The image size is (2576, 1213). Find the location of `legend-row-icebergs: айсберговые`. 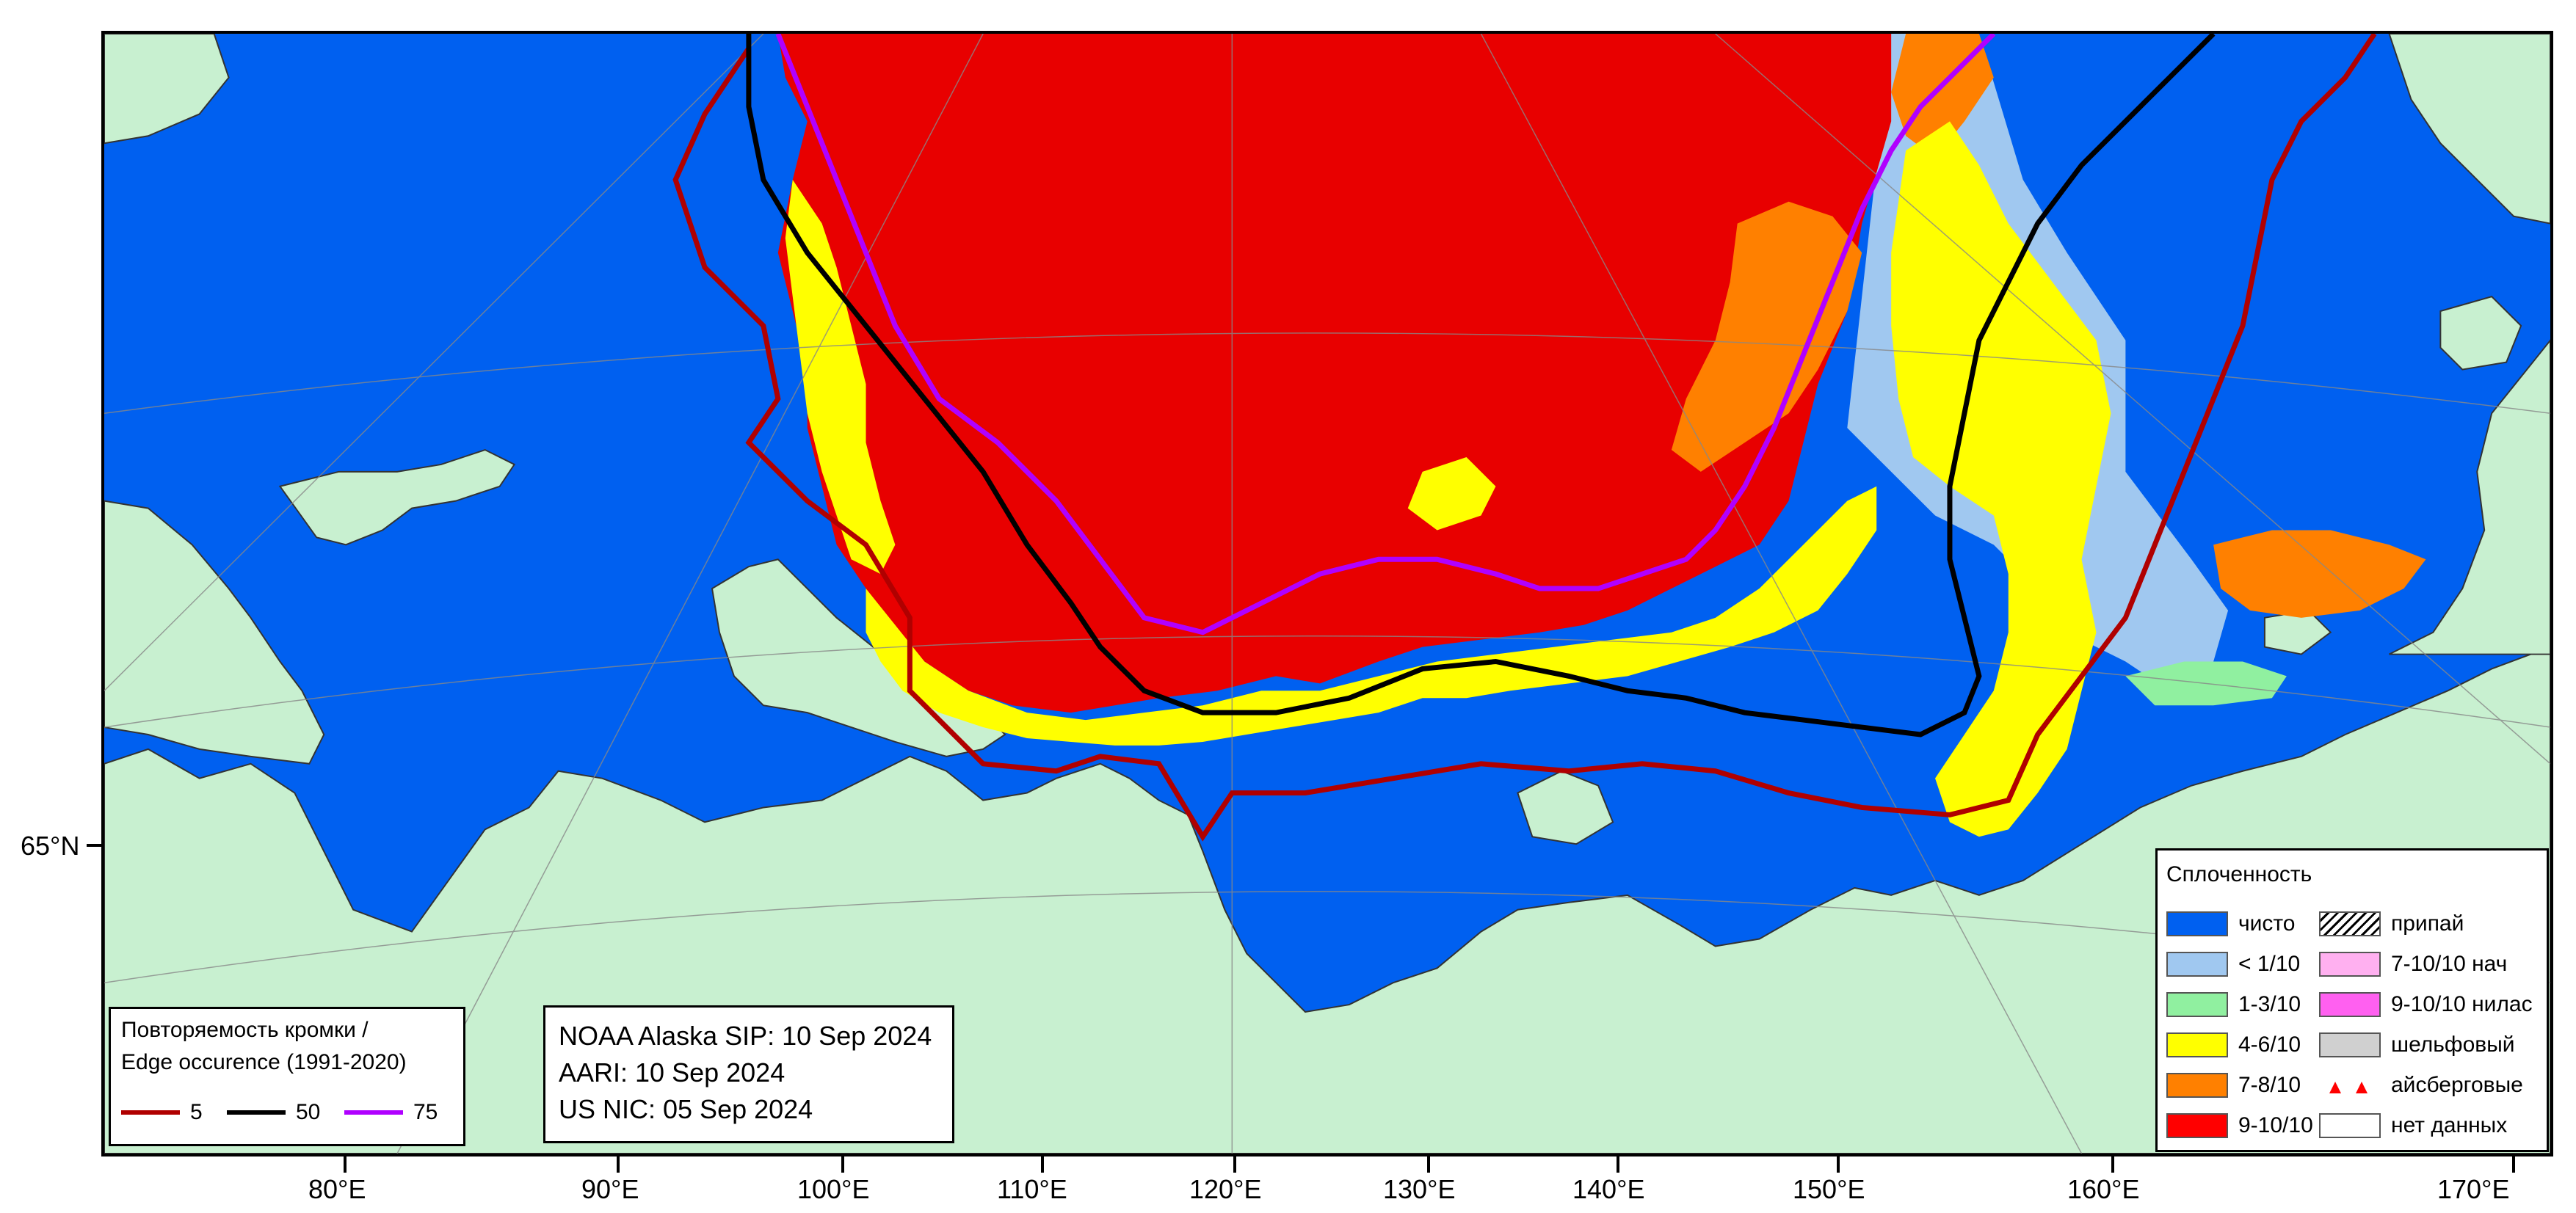

legend-row-icebergs: айсберговые is located at coordinates (2421, 1085).